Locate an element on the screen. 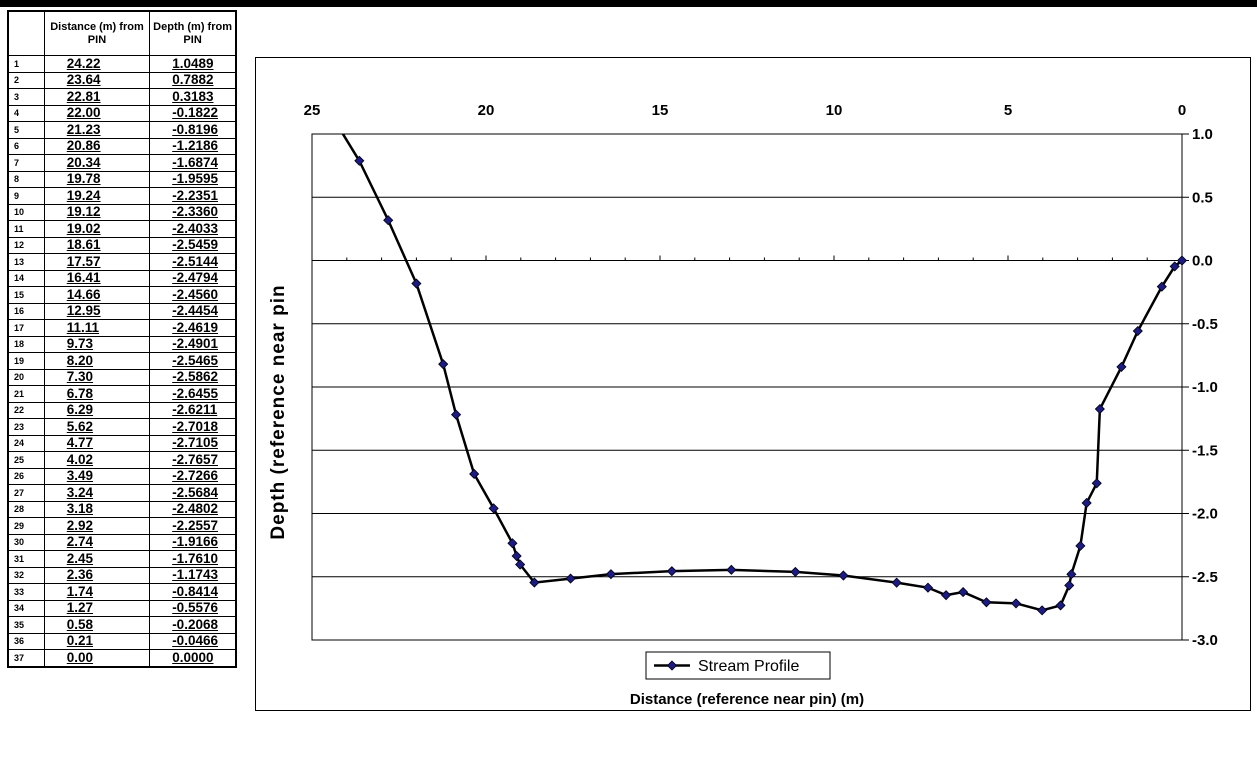 This screenshot has width=1257, height=764. row-index: 23 is located at coordinates (26, 427).